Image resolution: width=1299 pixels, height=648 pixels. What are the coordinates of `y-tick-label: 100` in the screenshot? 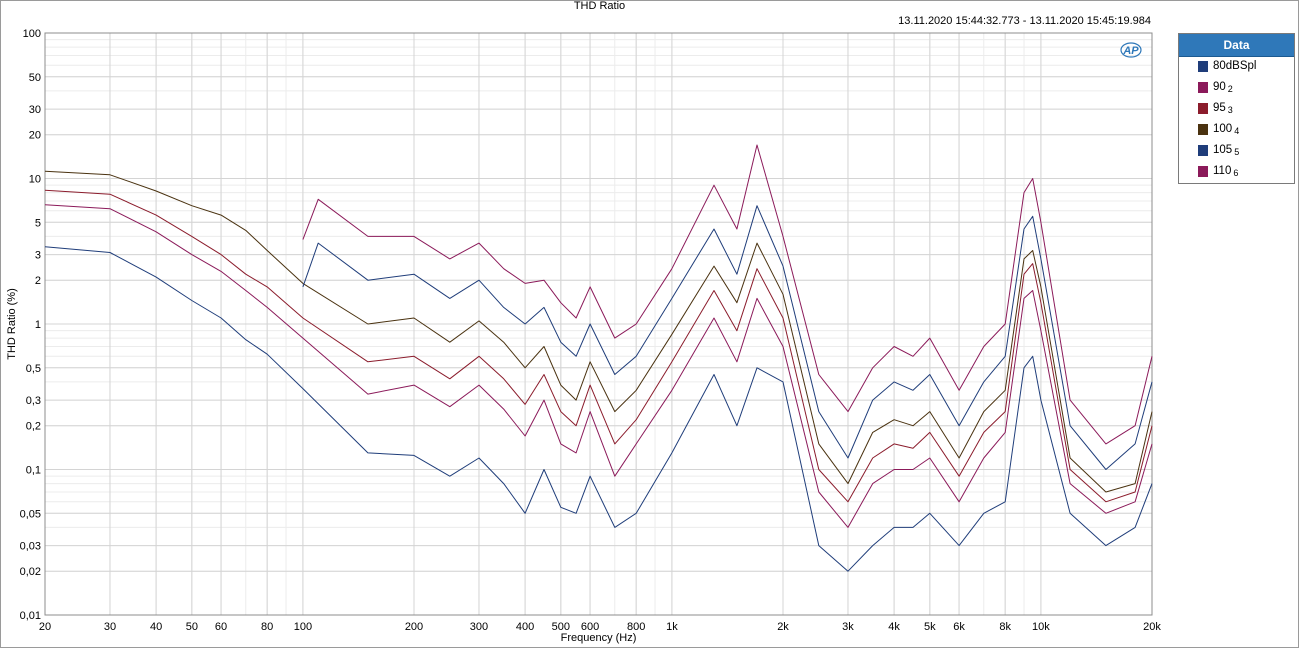 It's located at (32, 34).